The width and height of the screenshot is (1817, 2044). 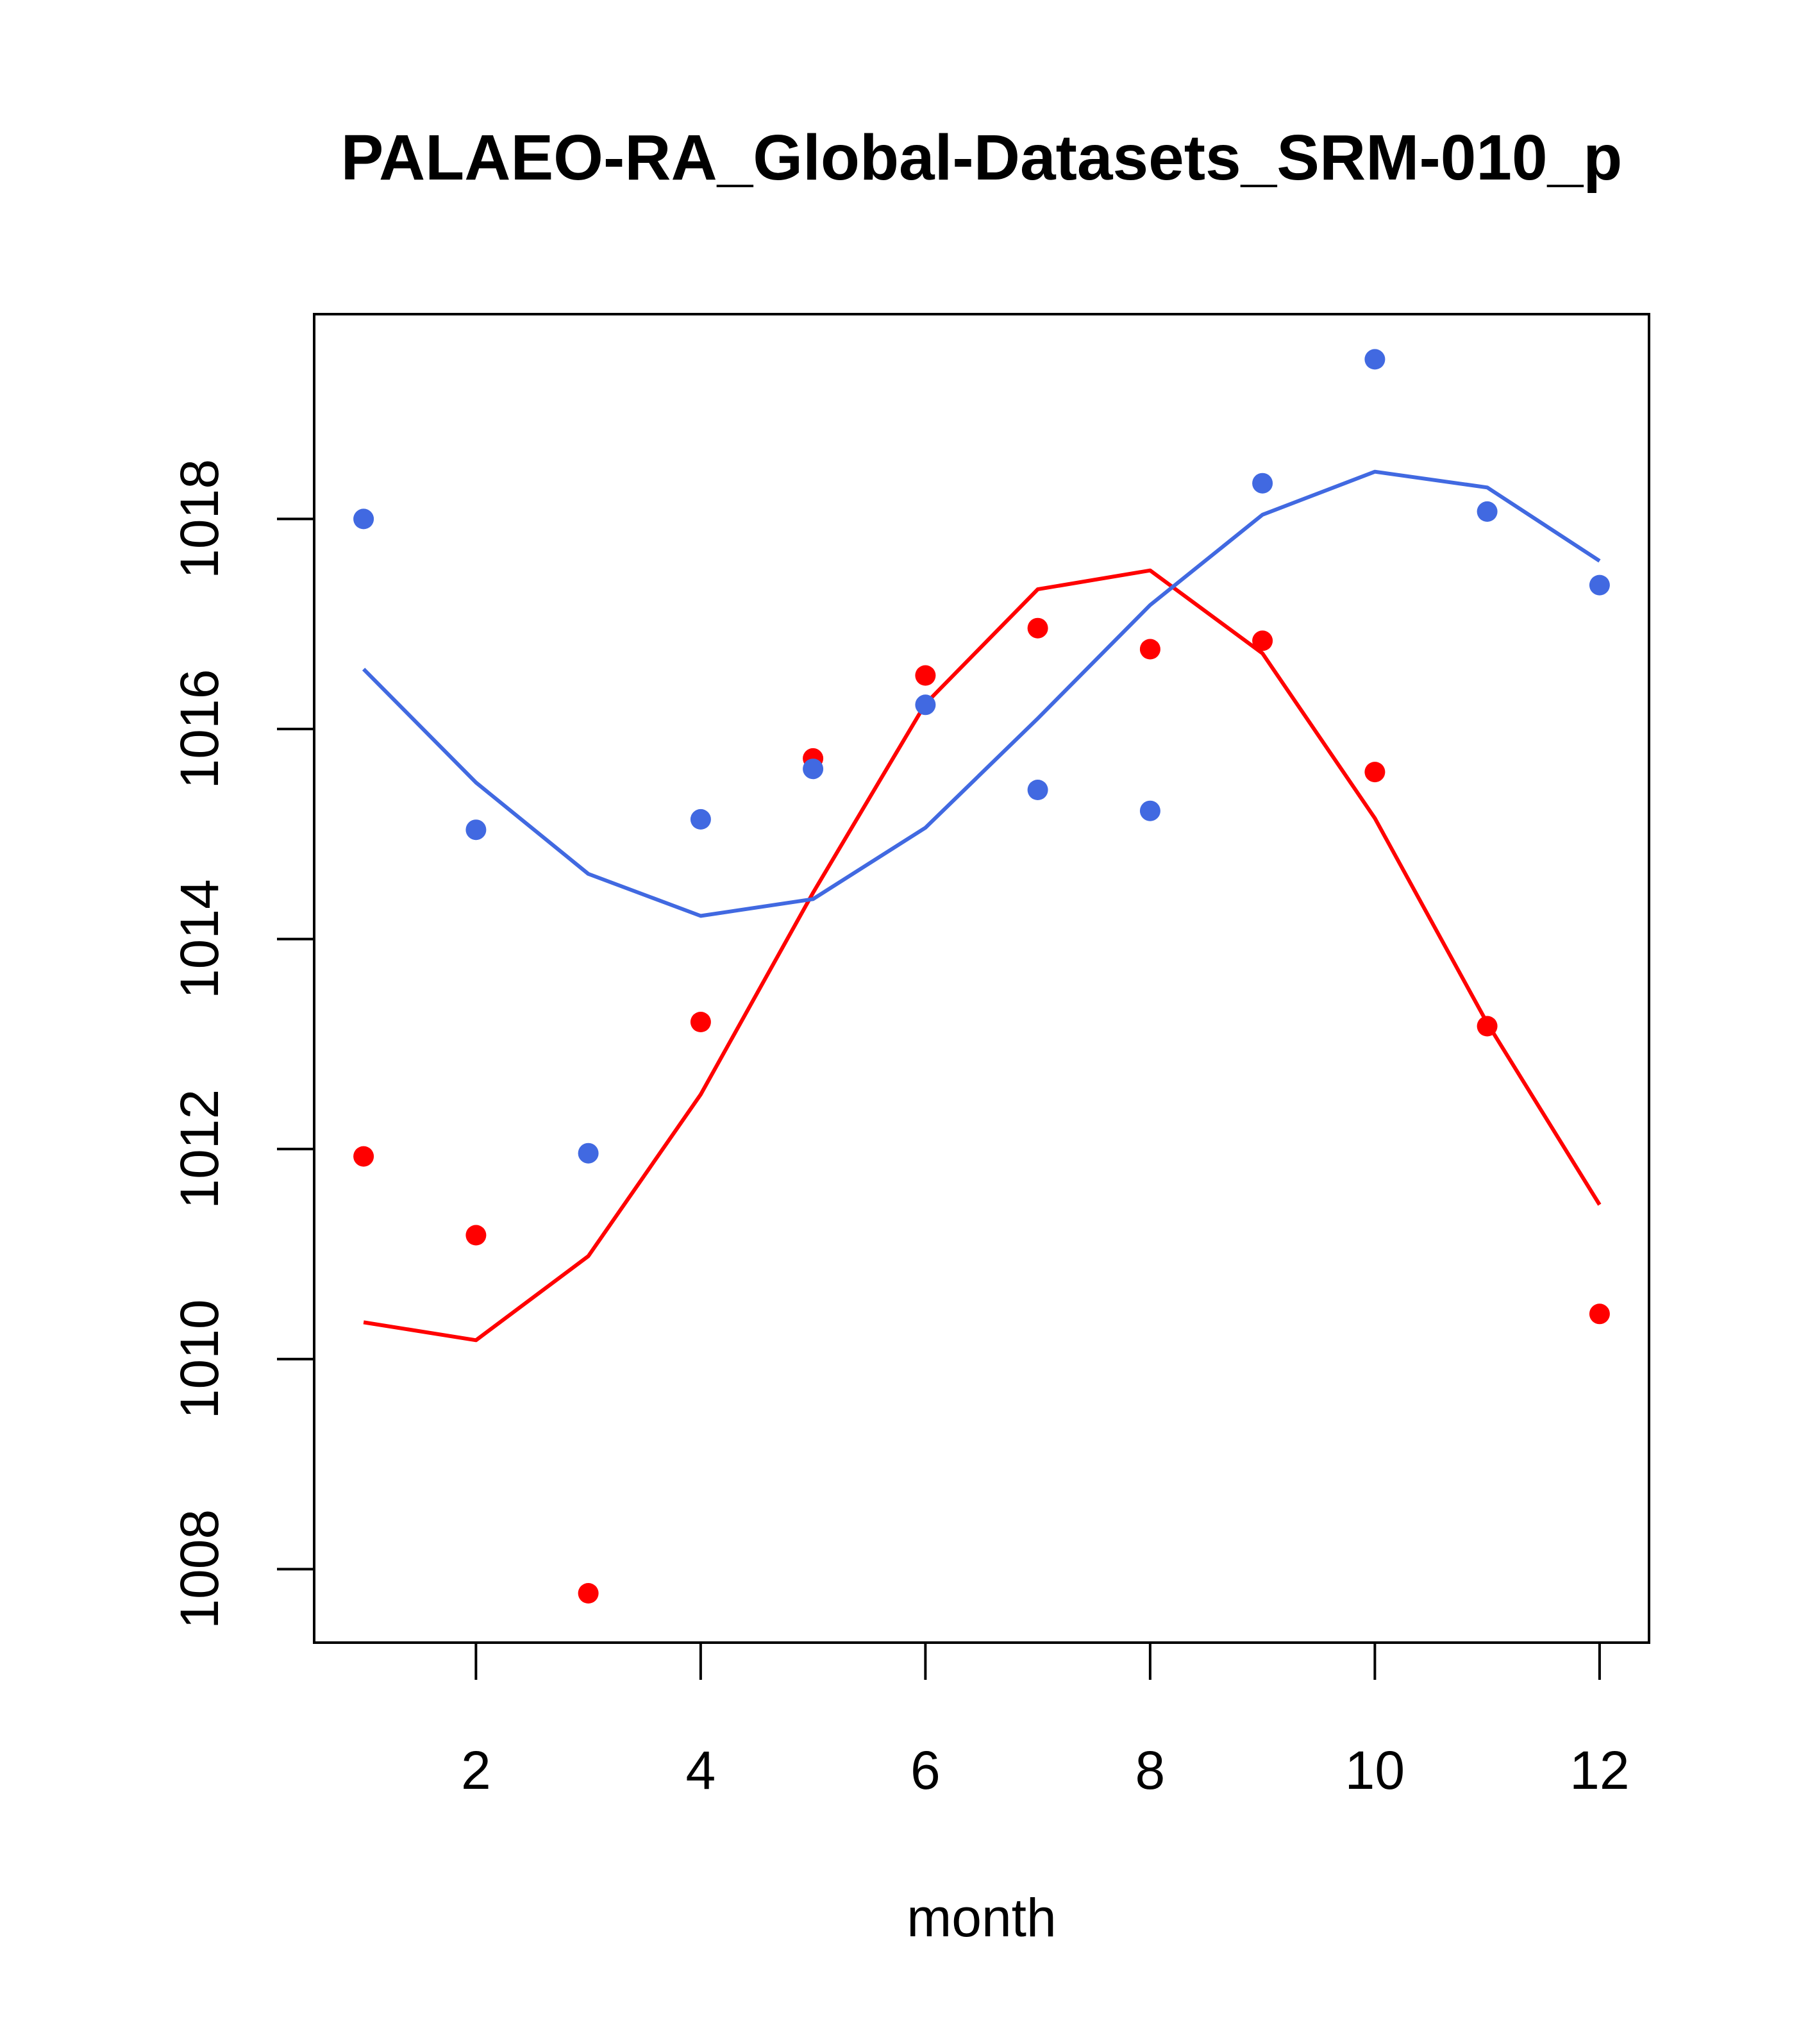 What do you see at coordinates (701, 1770) in the screenshot?
I see `x-tick-label: 4` at bounding box center [701, 1770].